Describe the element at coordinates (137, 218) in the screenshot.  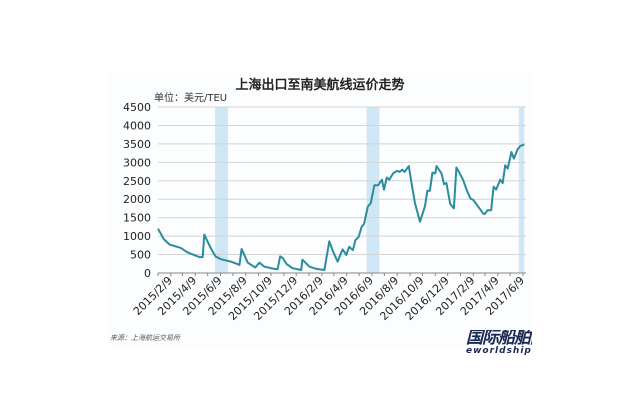
I see `y-tick-label: 1500` at that location.